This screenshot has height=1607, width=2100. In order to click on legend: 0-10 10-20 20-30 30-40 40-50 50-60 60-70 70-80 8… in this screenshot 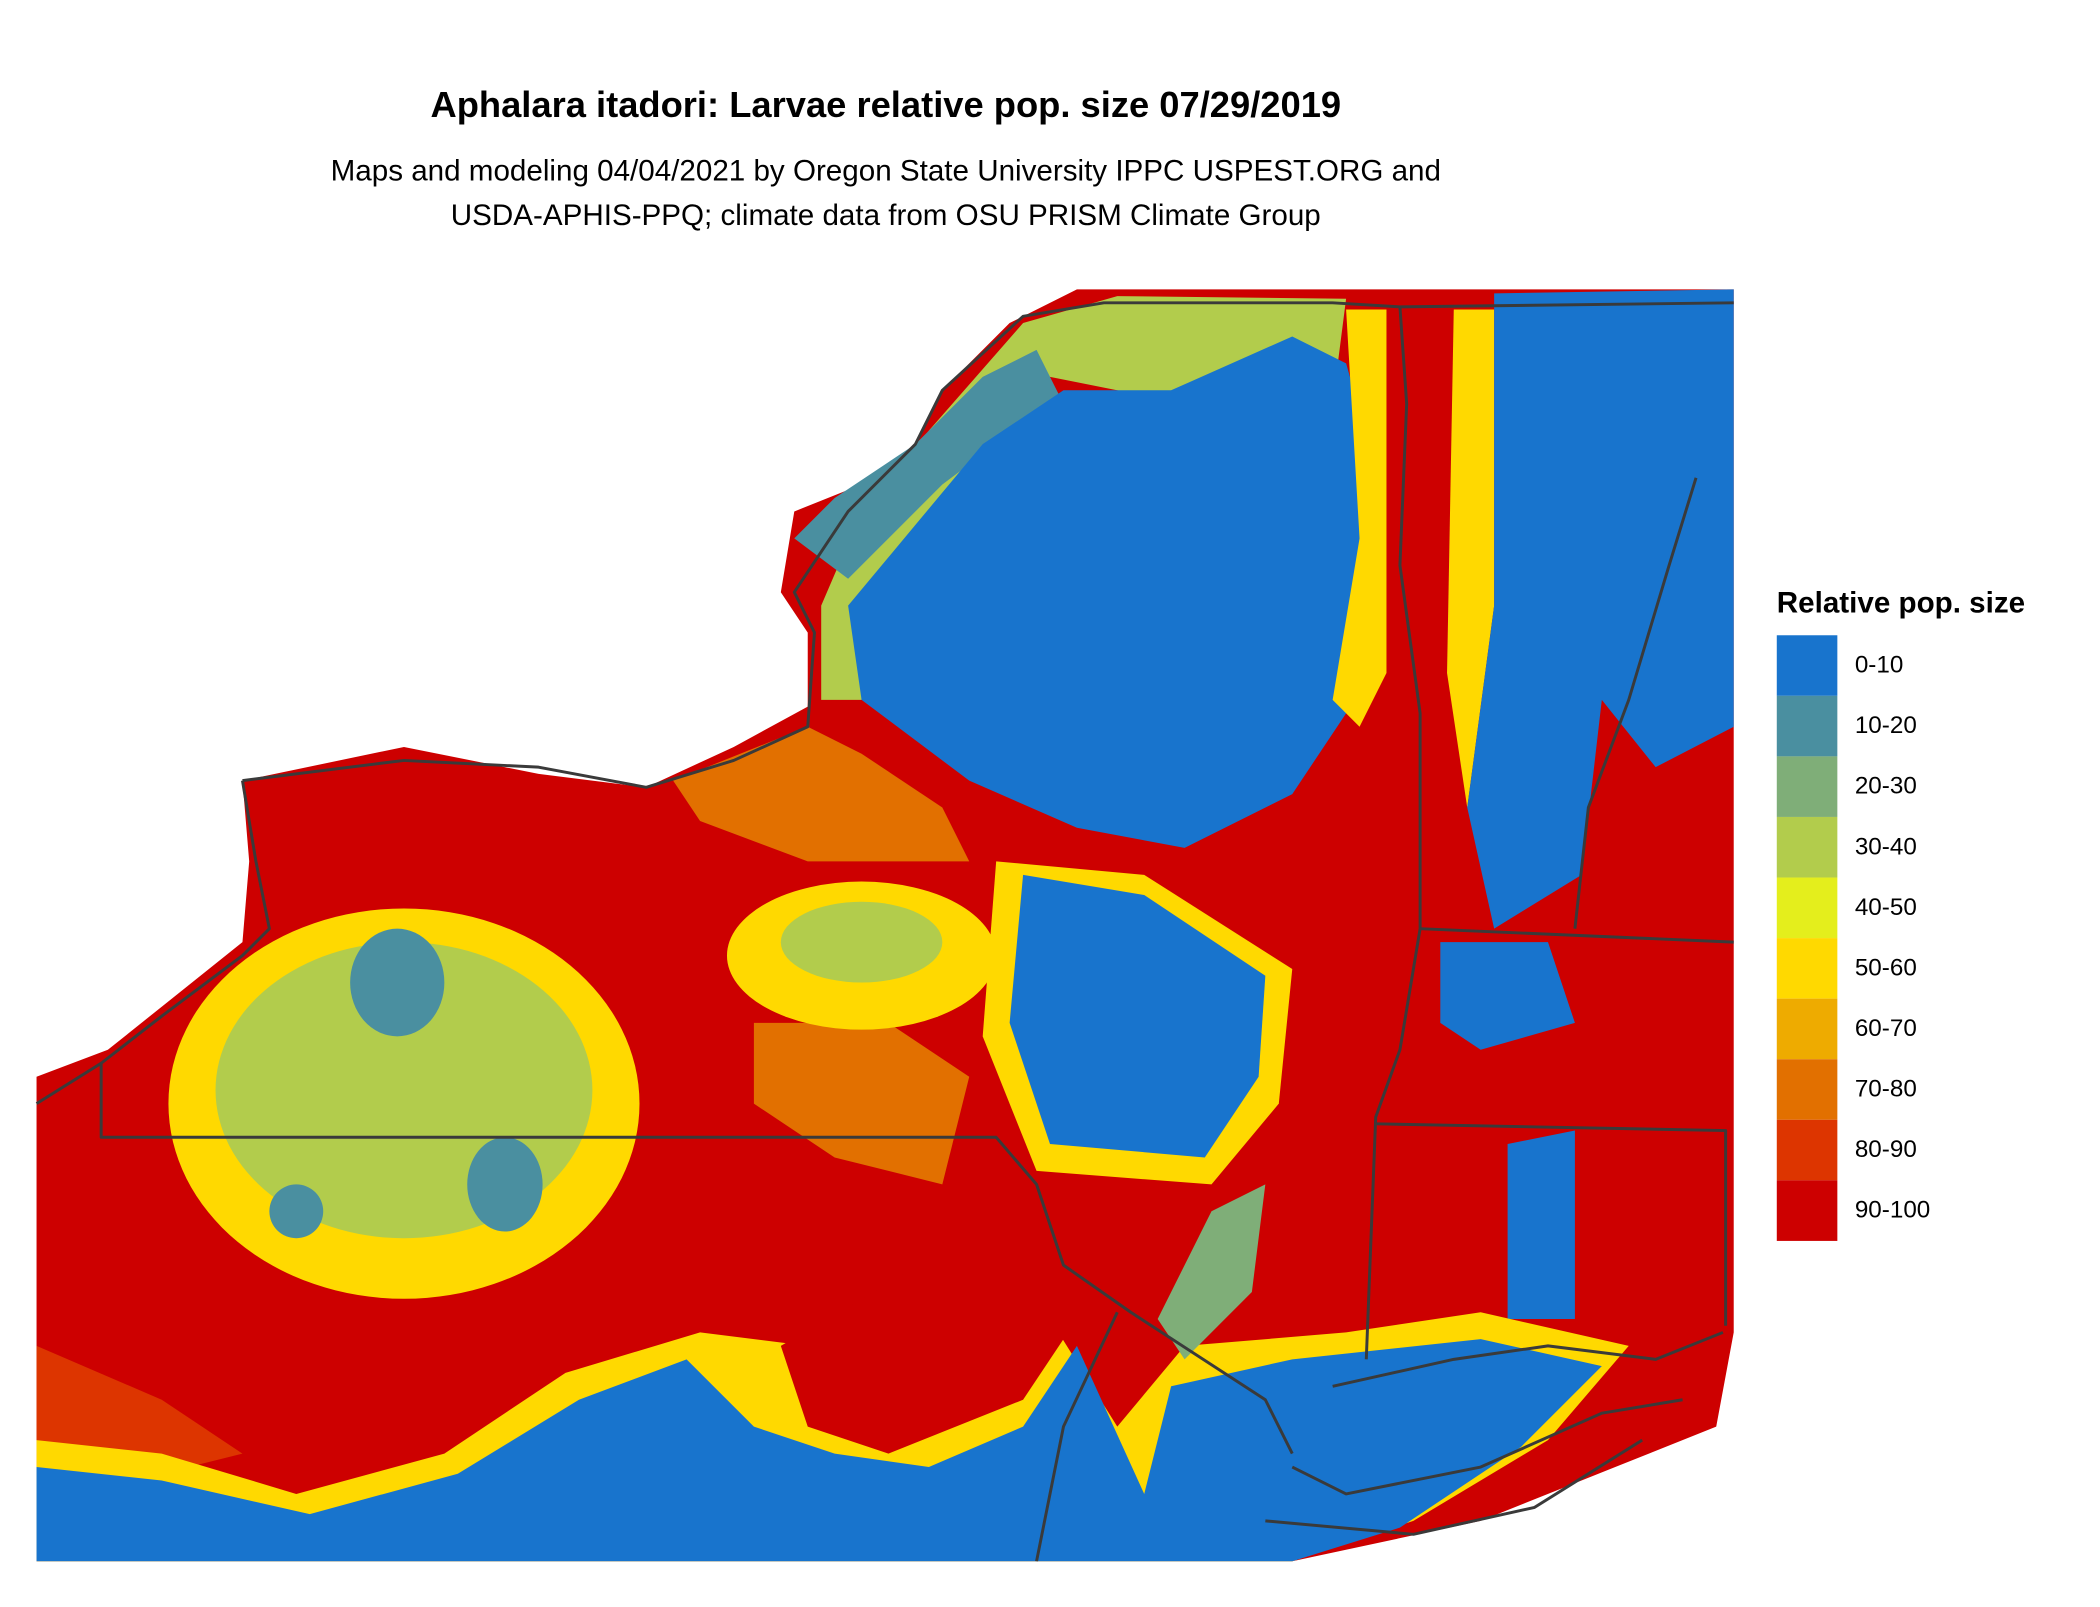, I will do `click(1853, 938)`.